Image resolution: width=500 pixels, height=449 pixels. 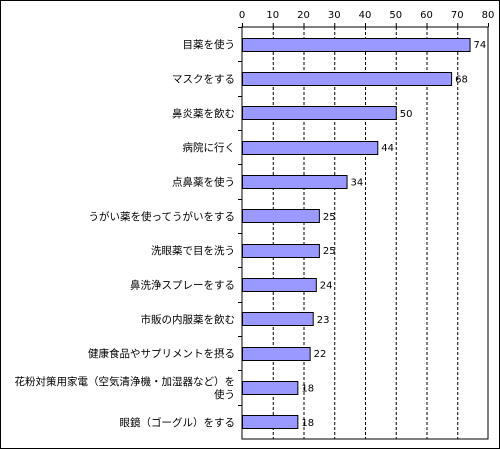 I want to click on data-label: 44, so click(x=387, y=148).